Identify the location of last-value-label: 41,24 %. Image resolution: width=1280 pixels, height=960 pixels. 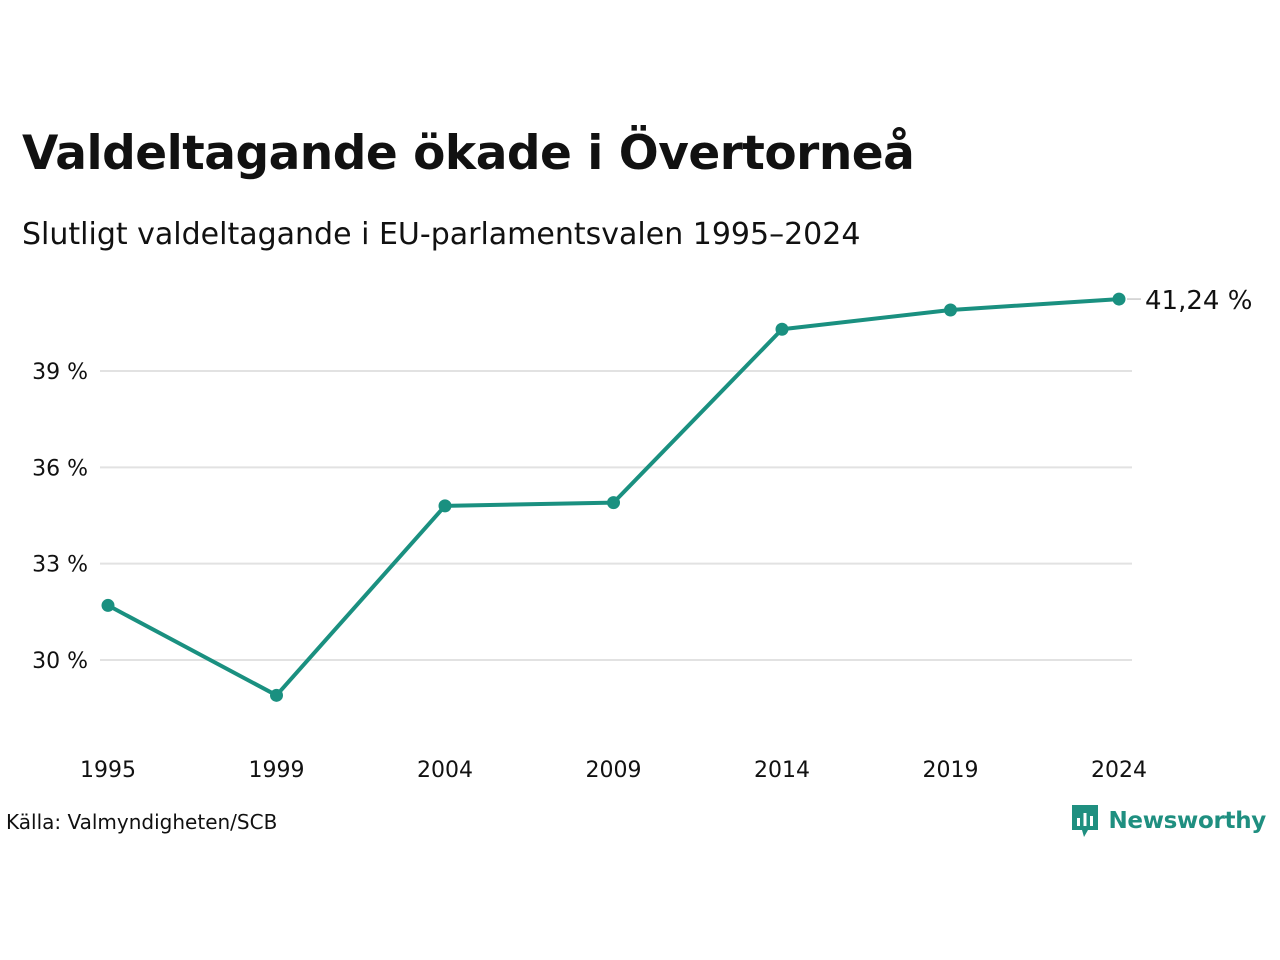
(1198, 301).